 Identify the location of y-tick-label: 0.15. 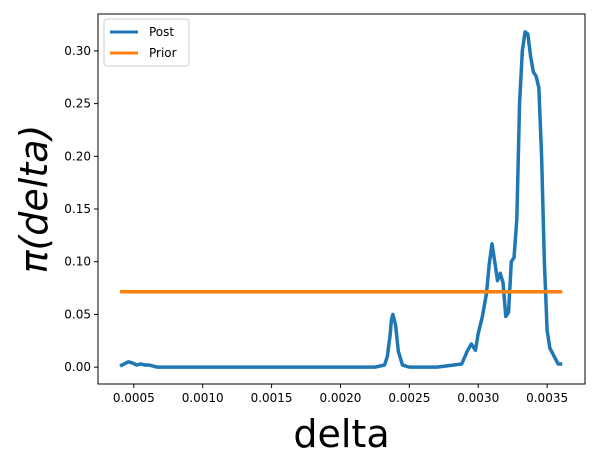
(77, 209).